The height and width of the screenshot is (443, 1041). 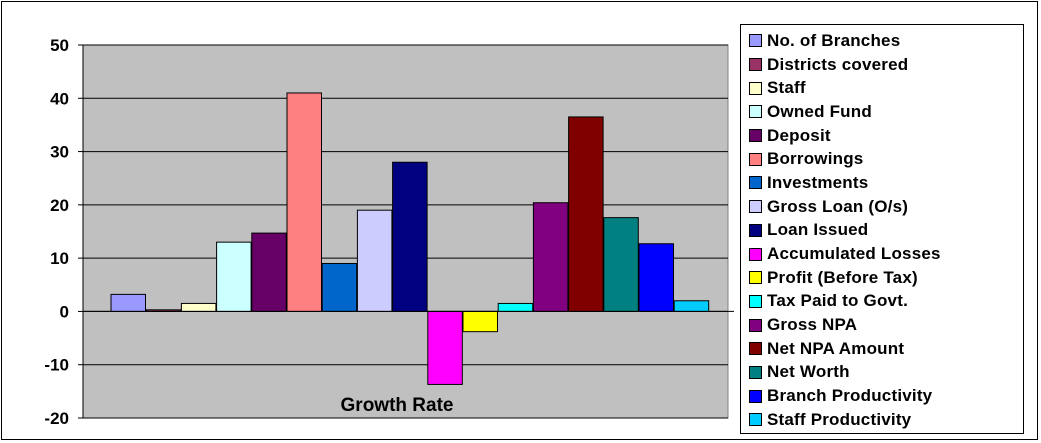 I want to click on chart-title: Growth Rate, so click(x=397, y=405).